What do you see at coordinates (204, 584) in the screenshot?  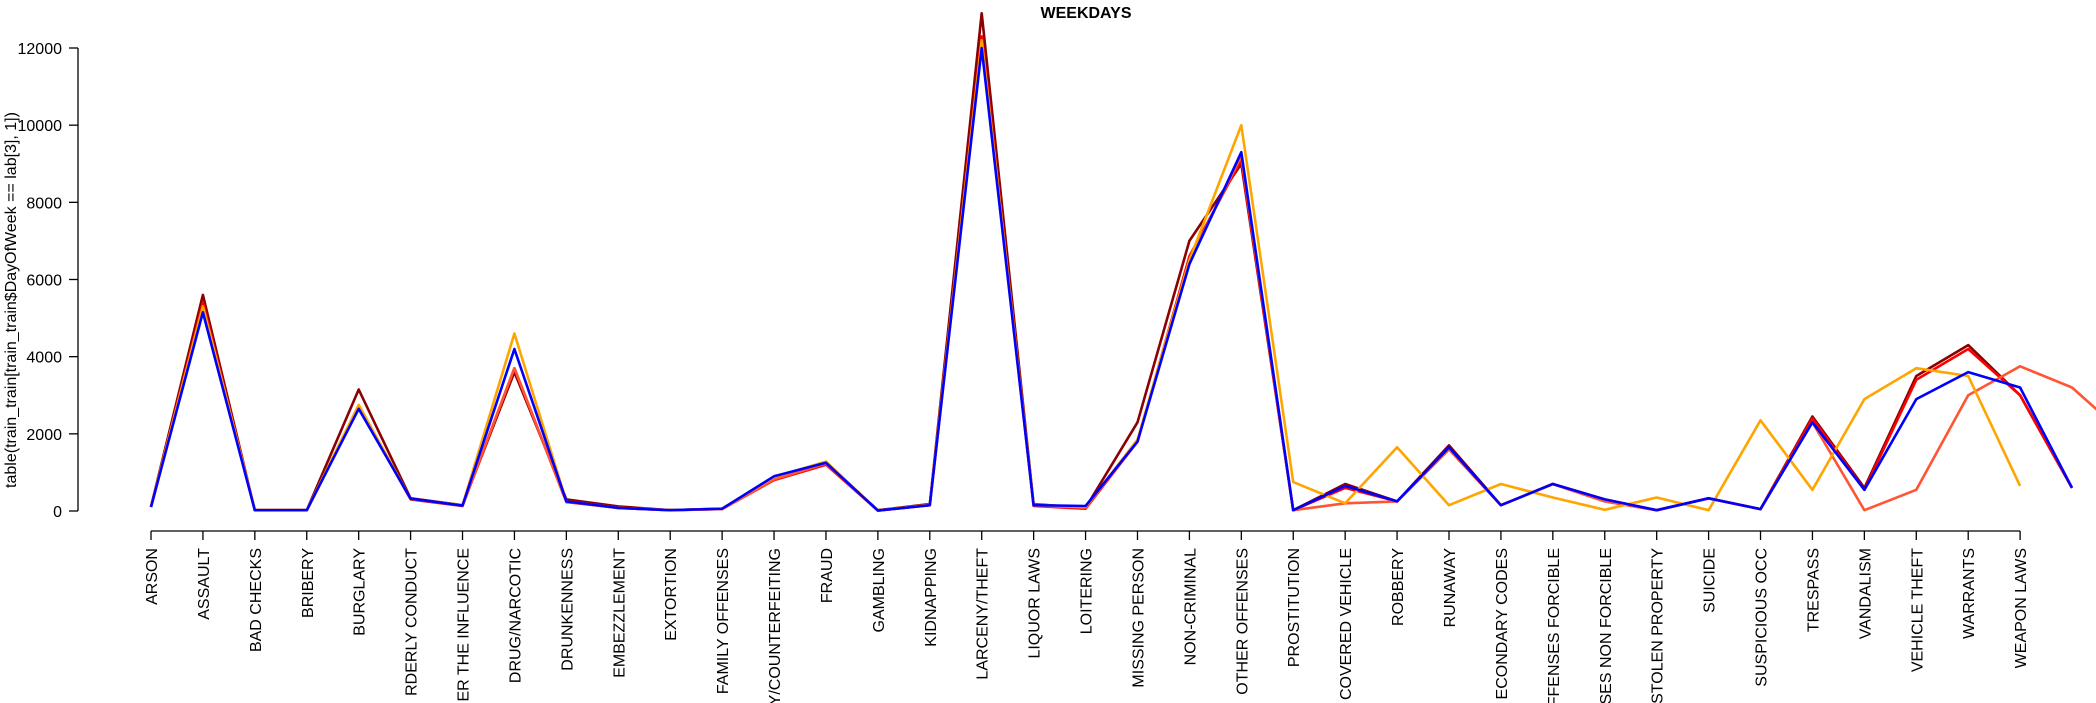 I see `x-tick-label: ASSAULT` at bounding box center [204, 584].